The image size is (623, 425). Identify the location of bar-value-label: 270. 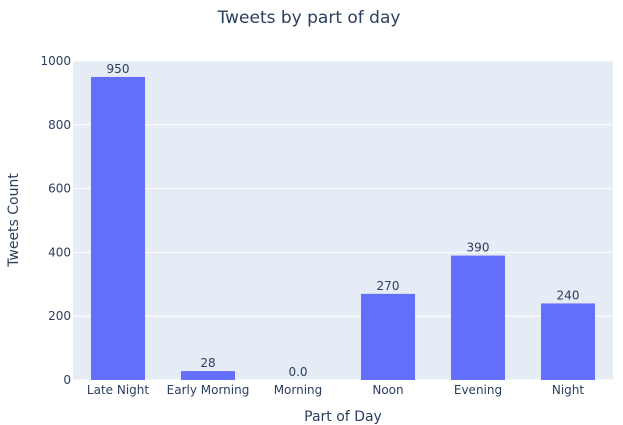
(388, 286).